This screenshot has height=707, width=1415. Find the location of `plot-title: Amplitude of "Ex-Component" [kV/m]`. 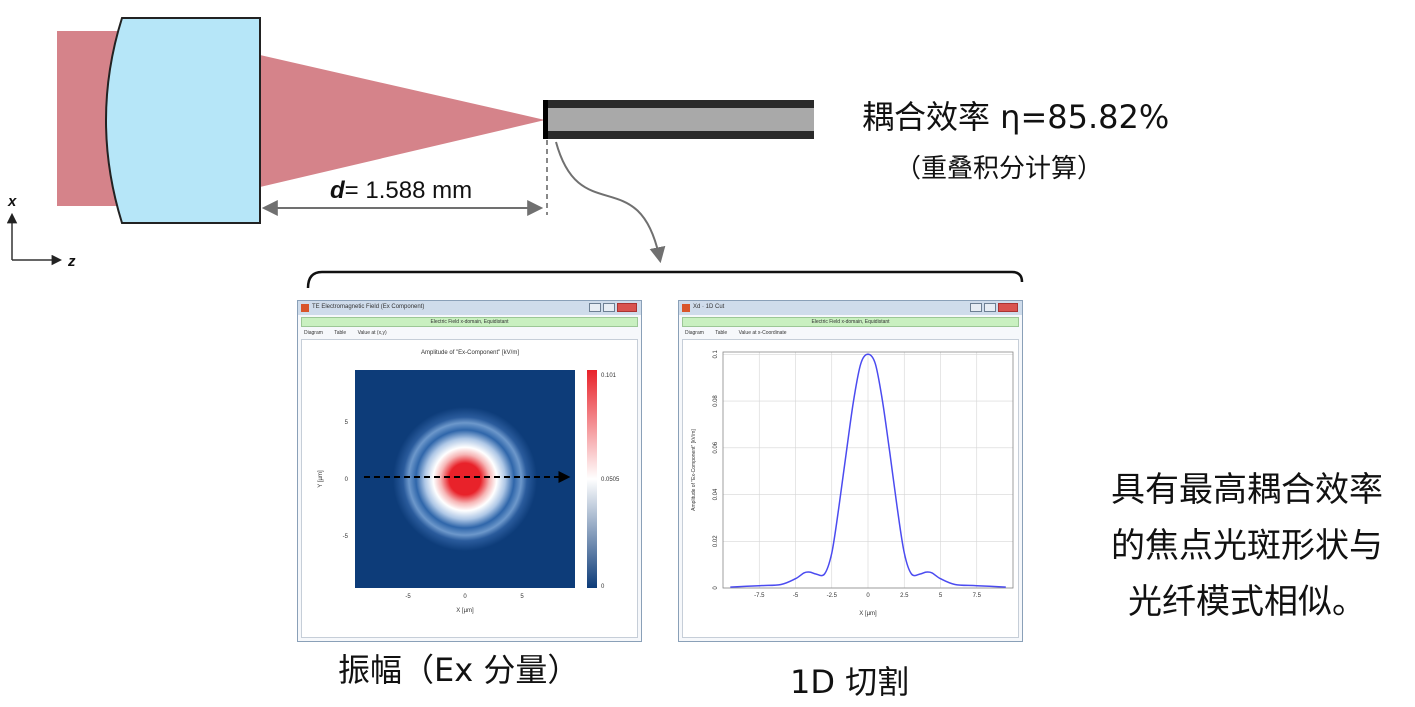

plot-title: Amplitude of "Ex-Component" [kV/m] is located at coordinates (470, 353).